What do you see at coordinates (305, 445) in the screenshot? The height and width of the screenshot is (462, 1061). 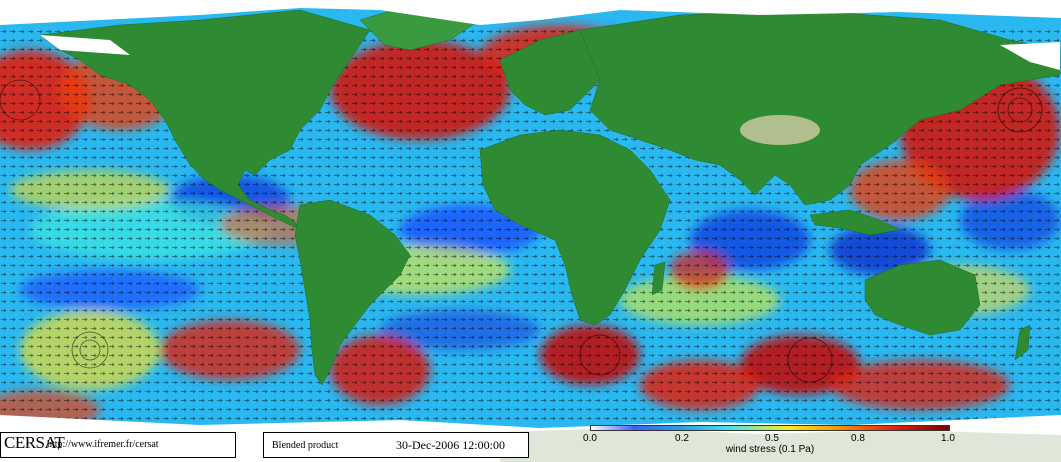 I see `product-label: Blended product` at bounding box center [305, 445].